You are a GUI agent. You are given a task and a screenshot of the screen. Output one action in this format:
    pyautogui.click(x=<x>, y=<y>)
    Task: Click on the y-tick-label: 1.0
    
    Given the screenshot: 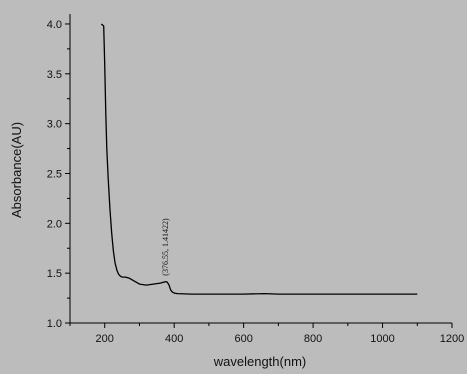 What is the action you would take?
    pyautogui.click(x=54, y=324)
    